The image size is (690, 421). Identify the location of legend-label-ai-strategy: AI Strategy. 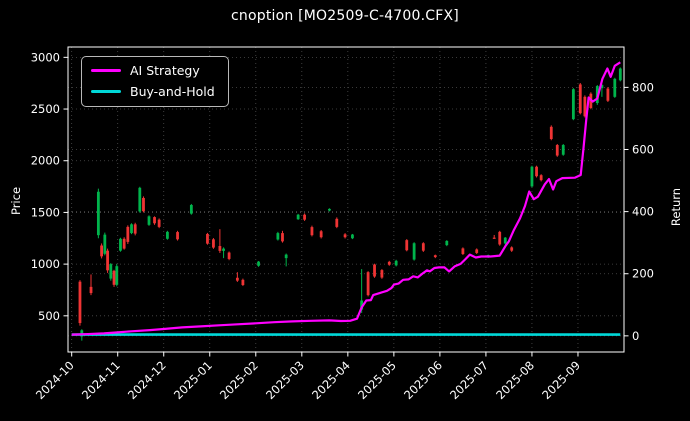
(165, 70).